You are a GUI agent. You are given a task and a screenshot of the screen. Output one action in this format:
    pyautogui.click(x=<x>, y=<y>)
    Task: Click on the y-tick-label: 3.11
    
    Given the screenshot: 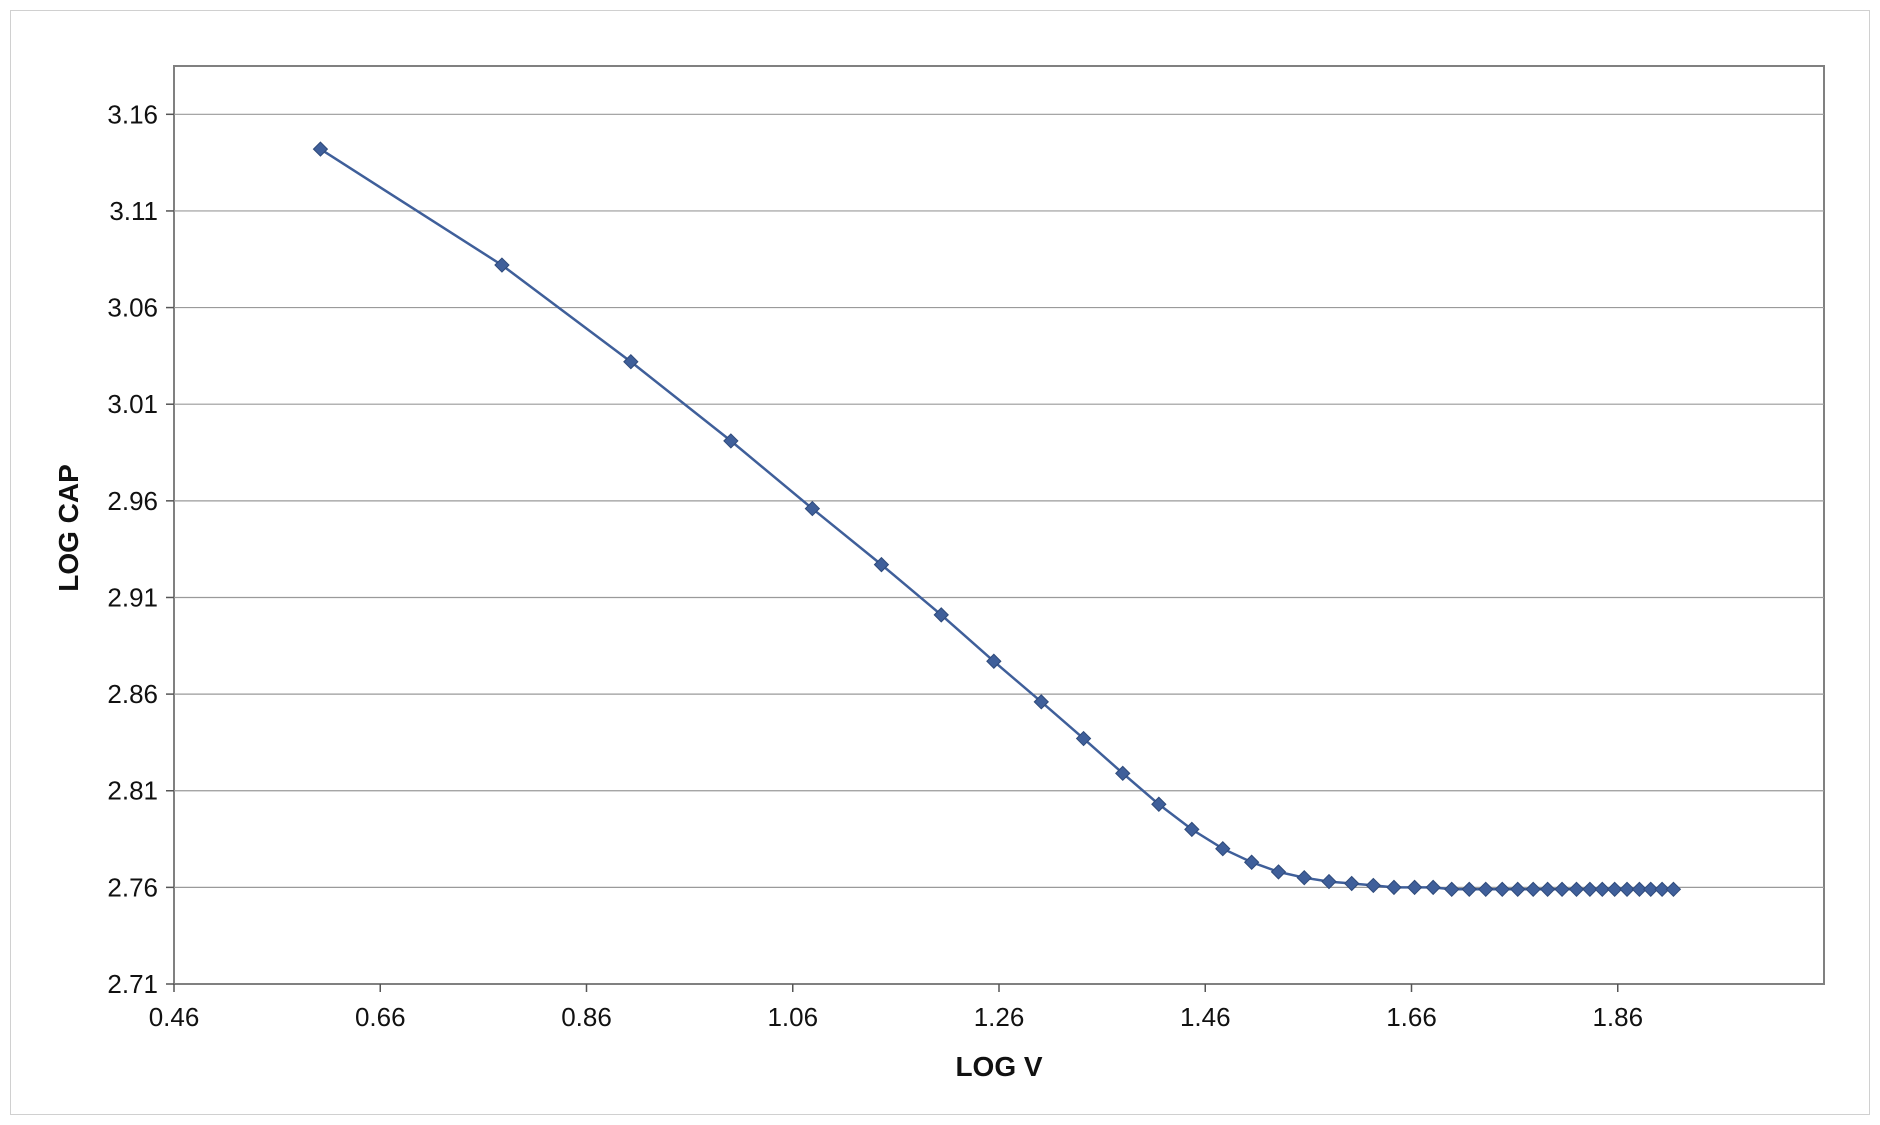 What is the action you would take?
    pyautogui.click(x=133, y=211)
    